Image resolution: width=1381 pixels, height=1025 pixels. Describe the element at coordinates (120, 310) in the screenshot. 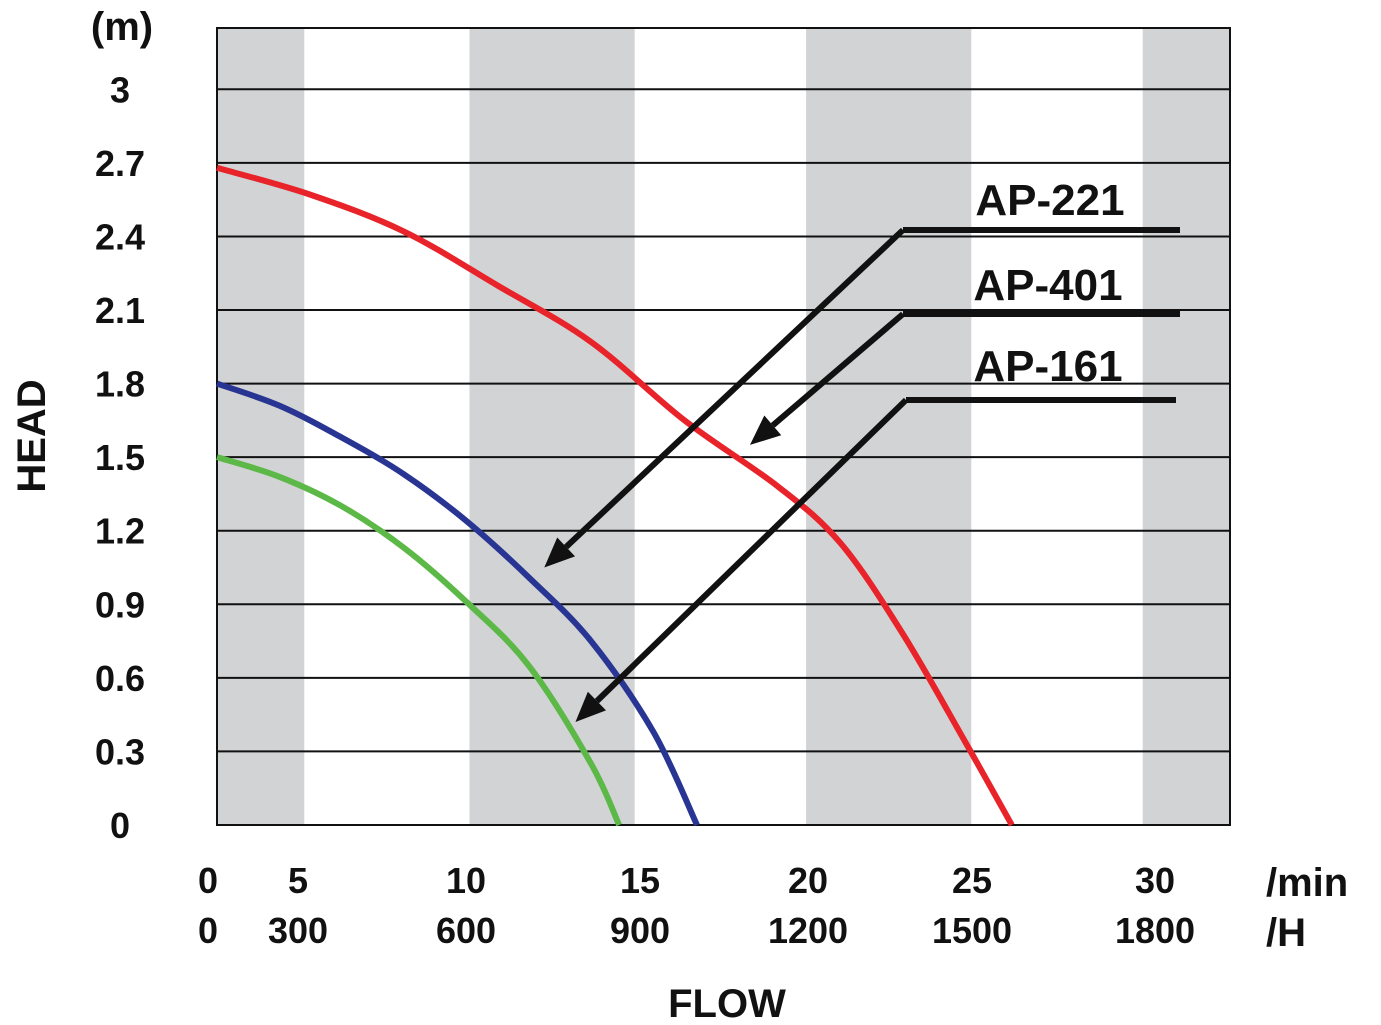

I see `y-tick-label-7: 2.1` at that location.